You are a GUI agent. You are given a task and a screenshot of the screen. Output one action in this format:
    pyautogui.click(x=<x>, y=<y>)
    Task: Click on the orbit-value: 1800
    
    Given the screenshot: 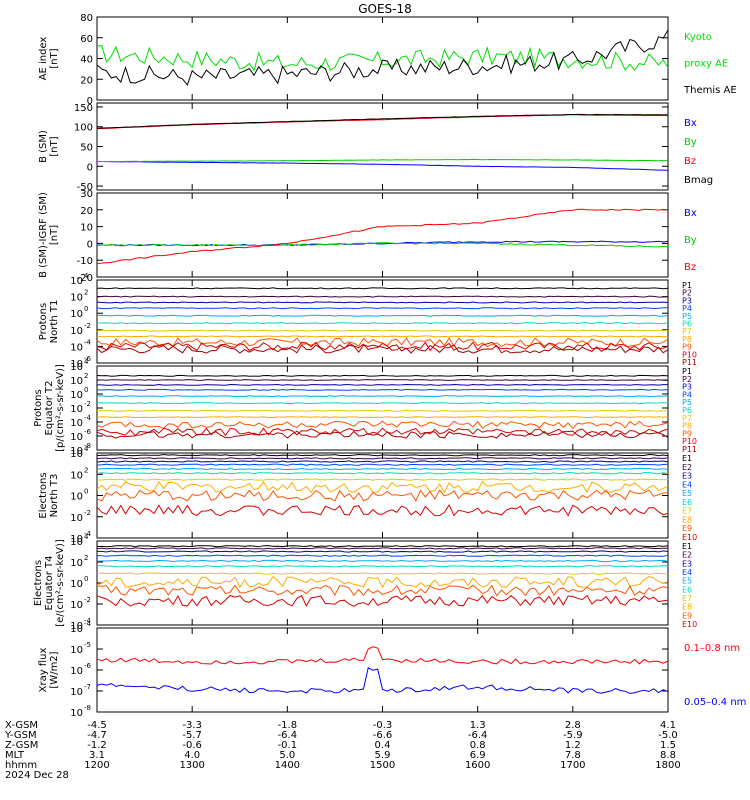 What is the action you would take?
    pyautogui.click(x=667, y=765)
    